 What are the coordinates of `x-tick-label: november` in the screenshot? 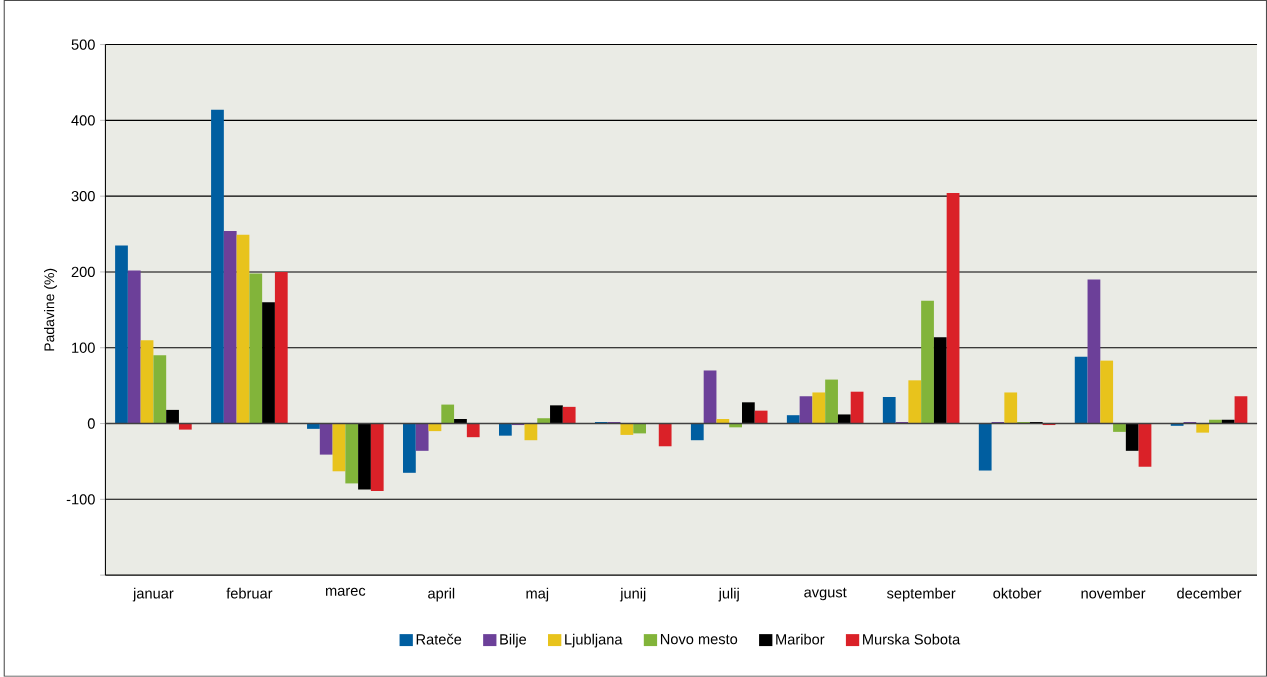 It's located at (1113, 593).